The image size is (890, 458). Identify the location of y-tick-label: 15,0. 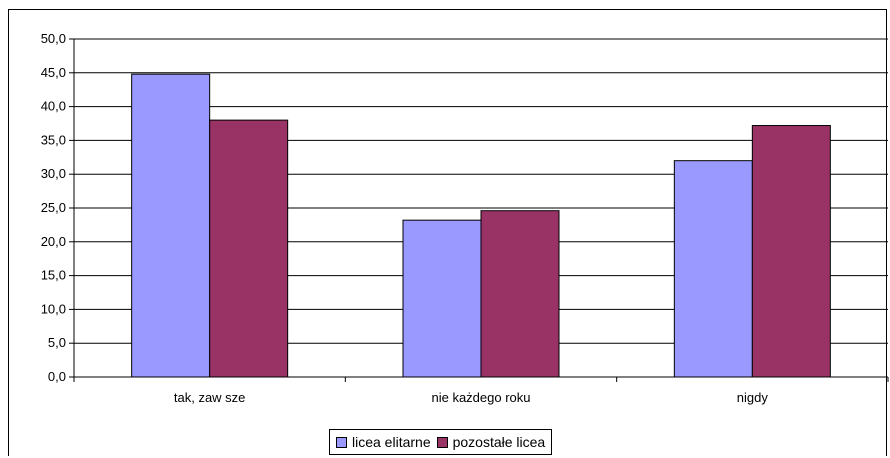
(53, 275).